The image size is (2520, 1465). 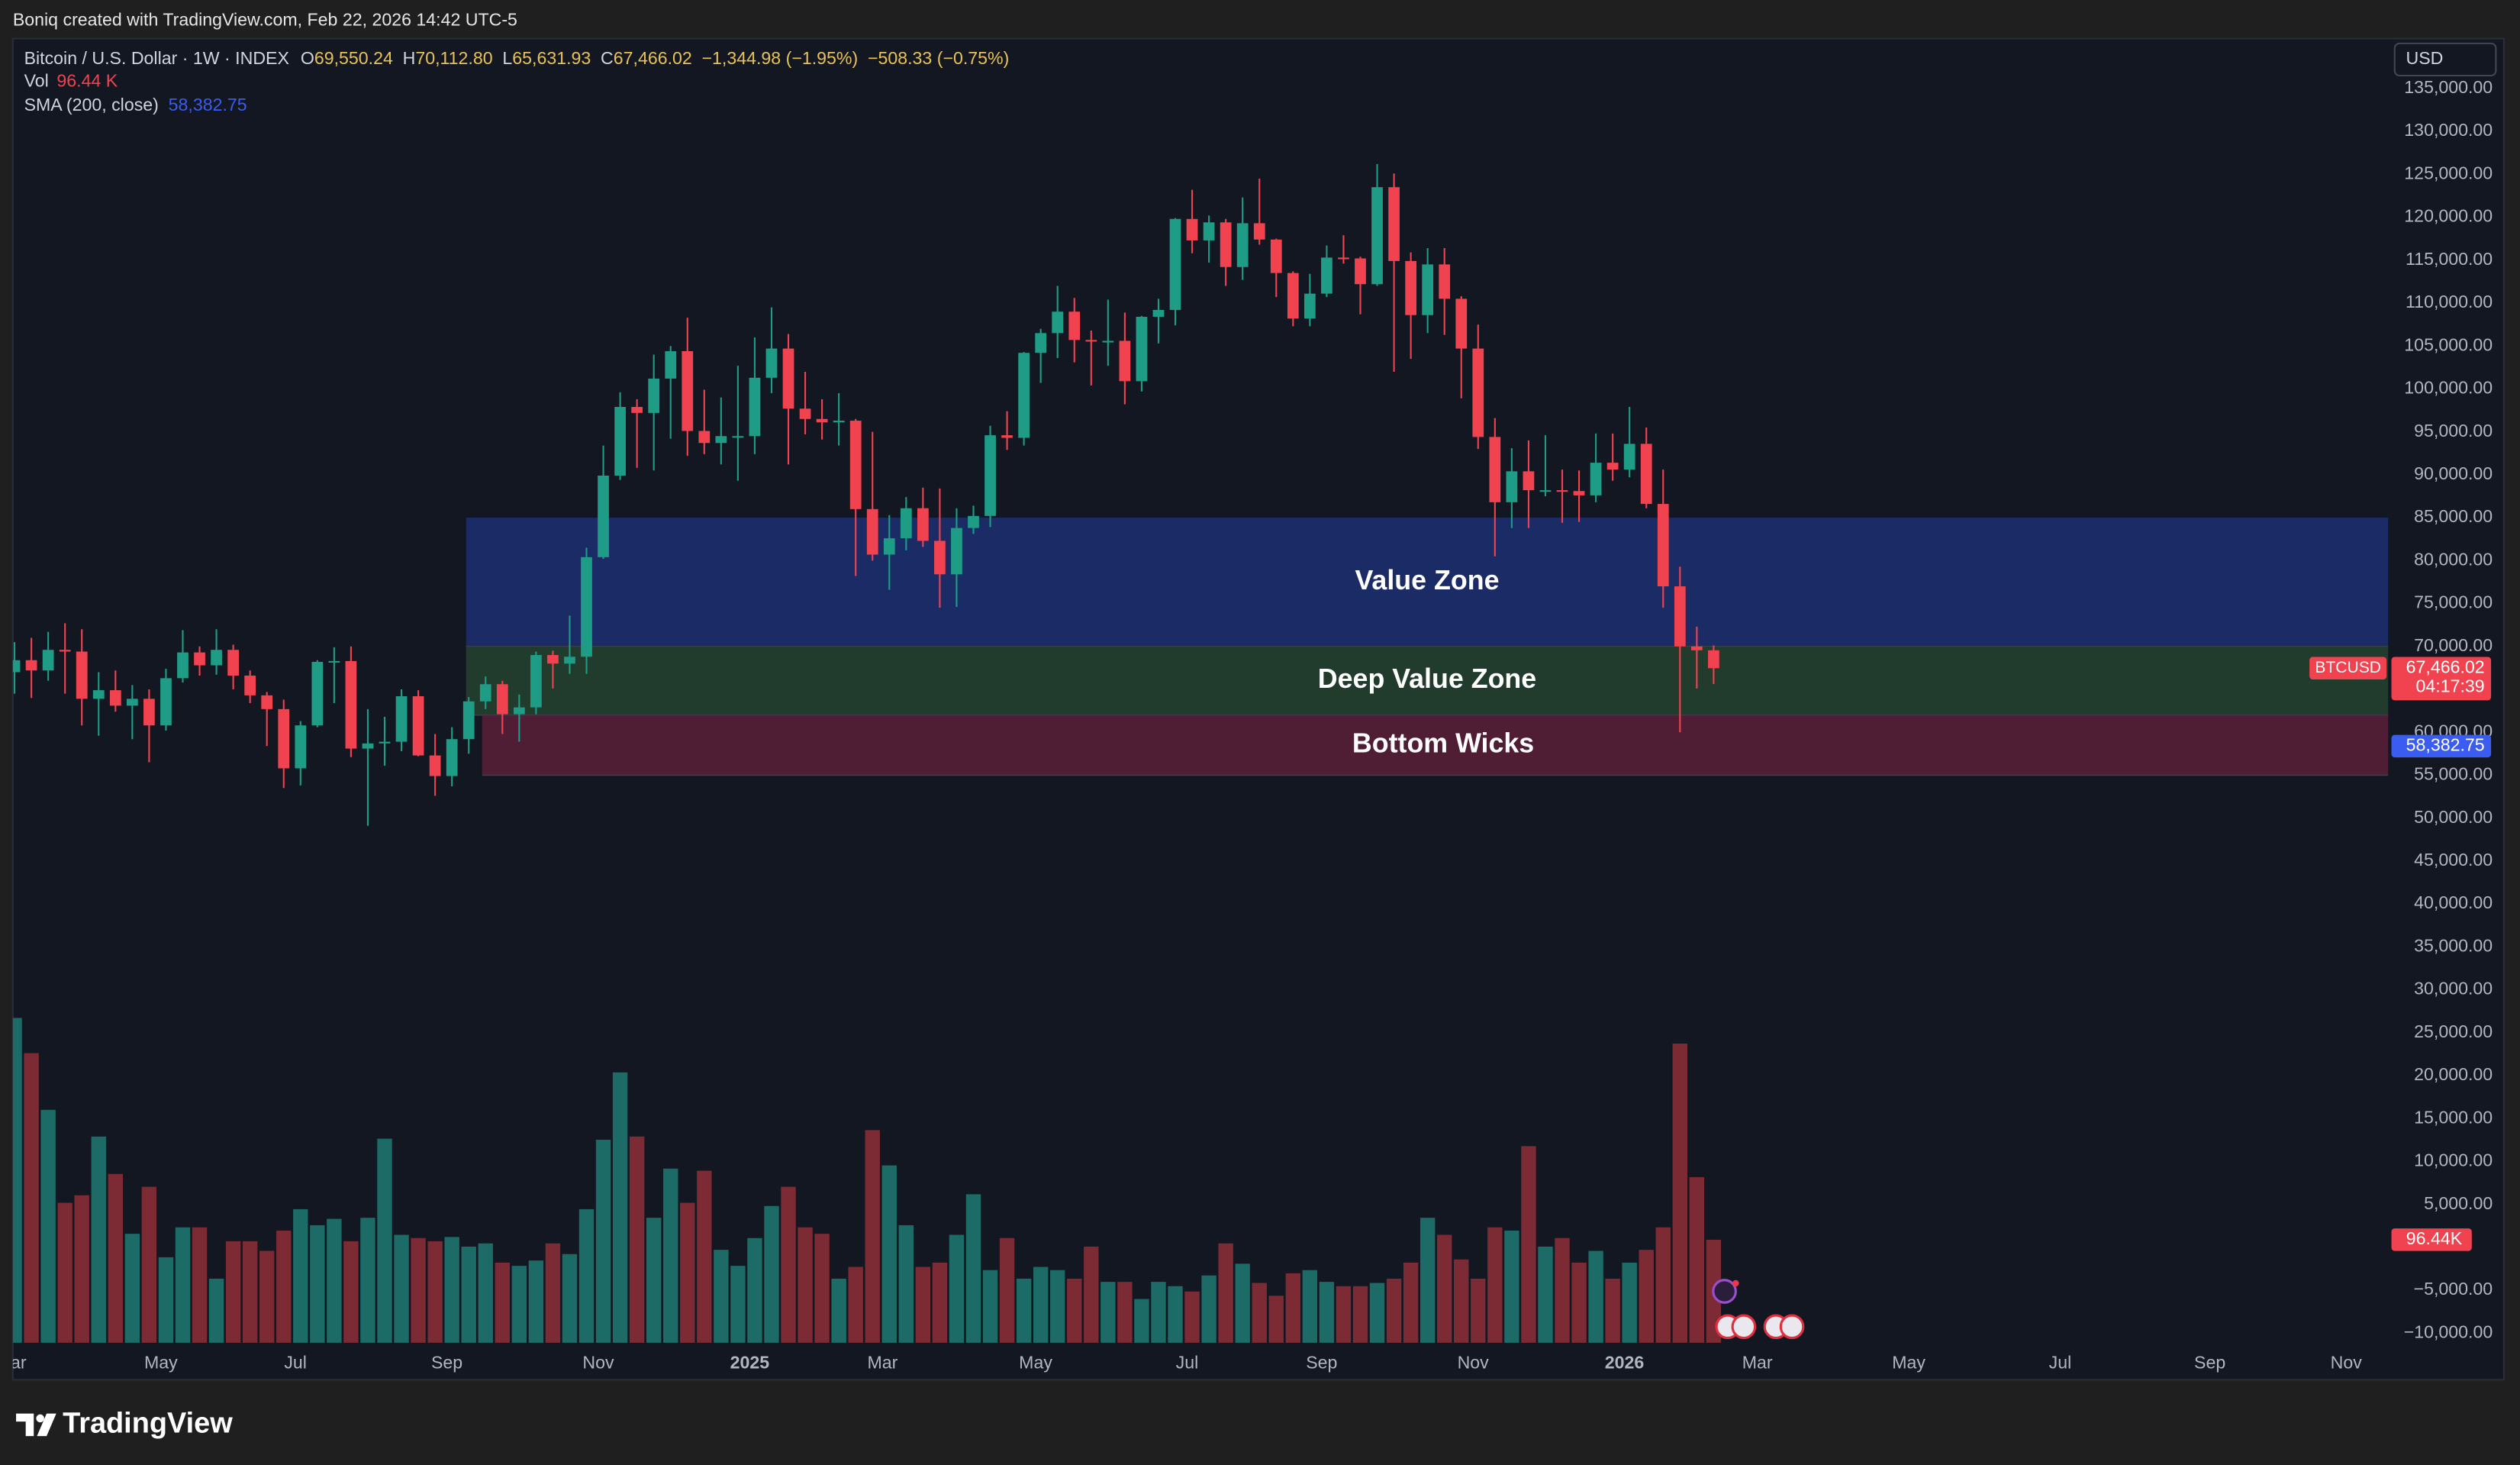 What do you see at coordinates (453, 58) in the screenshot?
I see `legend-value: 70,112.80` at bounding box center [453, 58].